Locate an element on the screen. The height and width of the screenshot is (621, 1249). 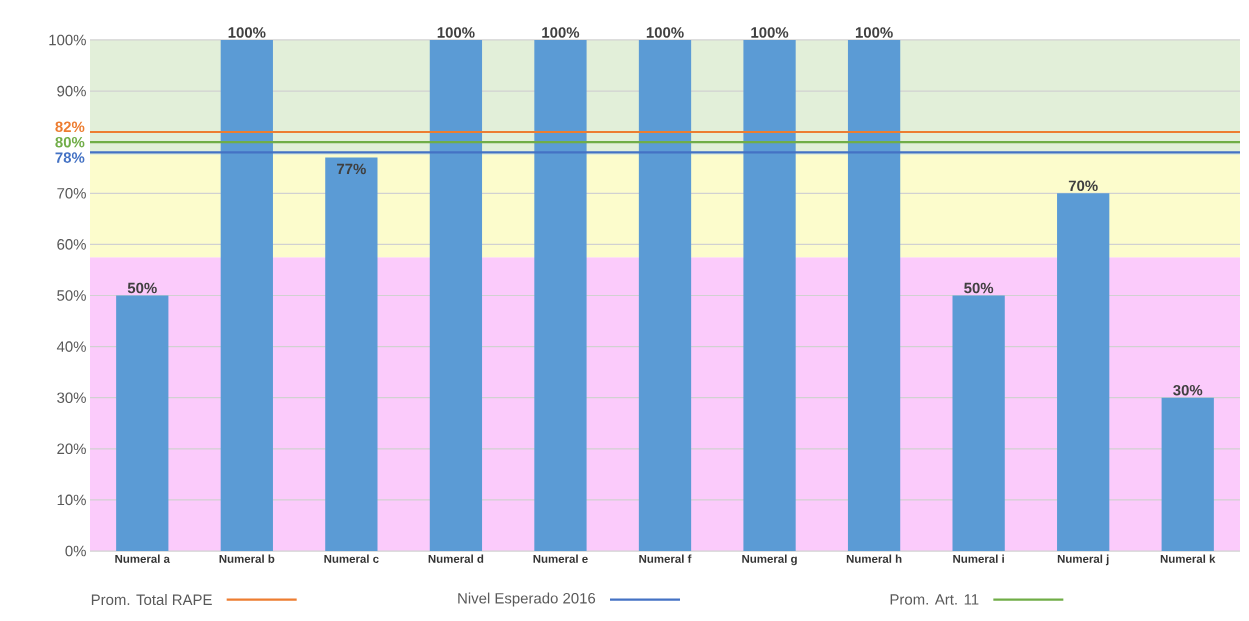
legend-label: Prom. Total RAPE is located at coordinates (151, 600).